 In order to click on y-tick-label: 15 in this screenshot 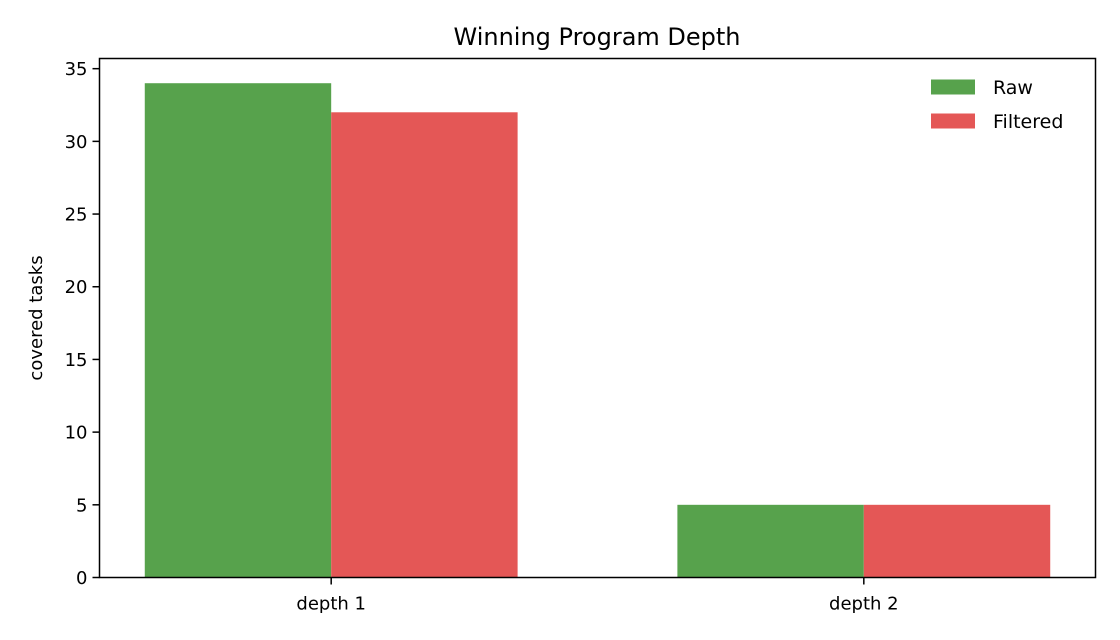, I will do `click(76, 360)`.